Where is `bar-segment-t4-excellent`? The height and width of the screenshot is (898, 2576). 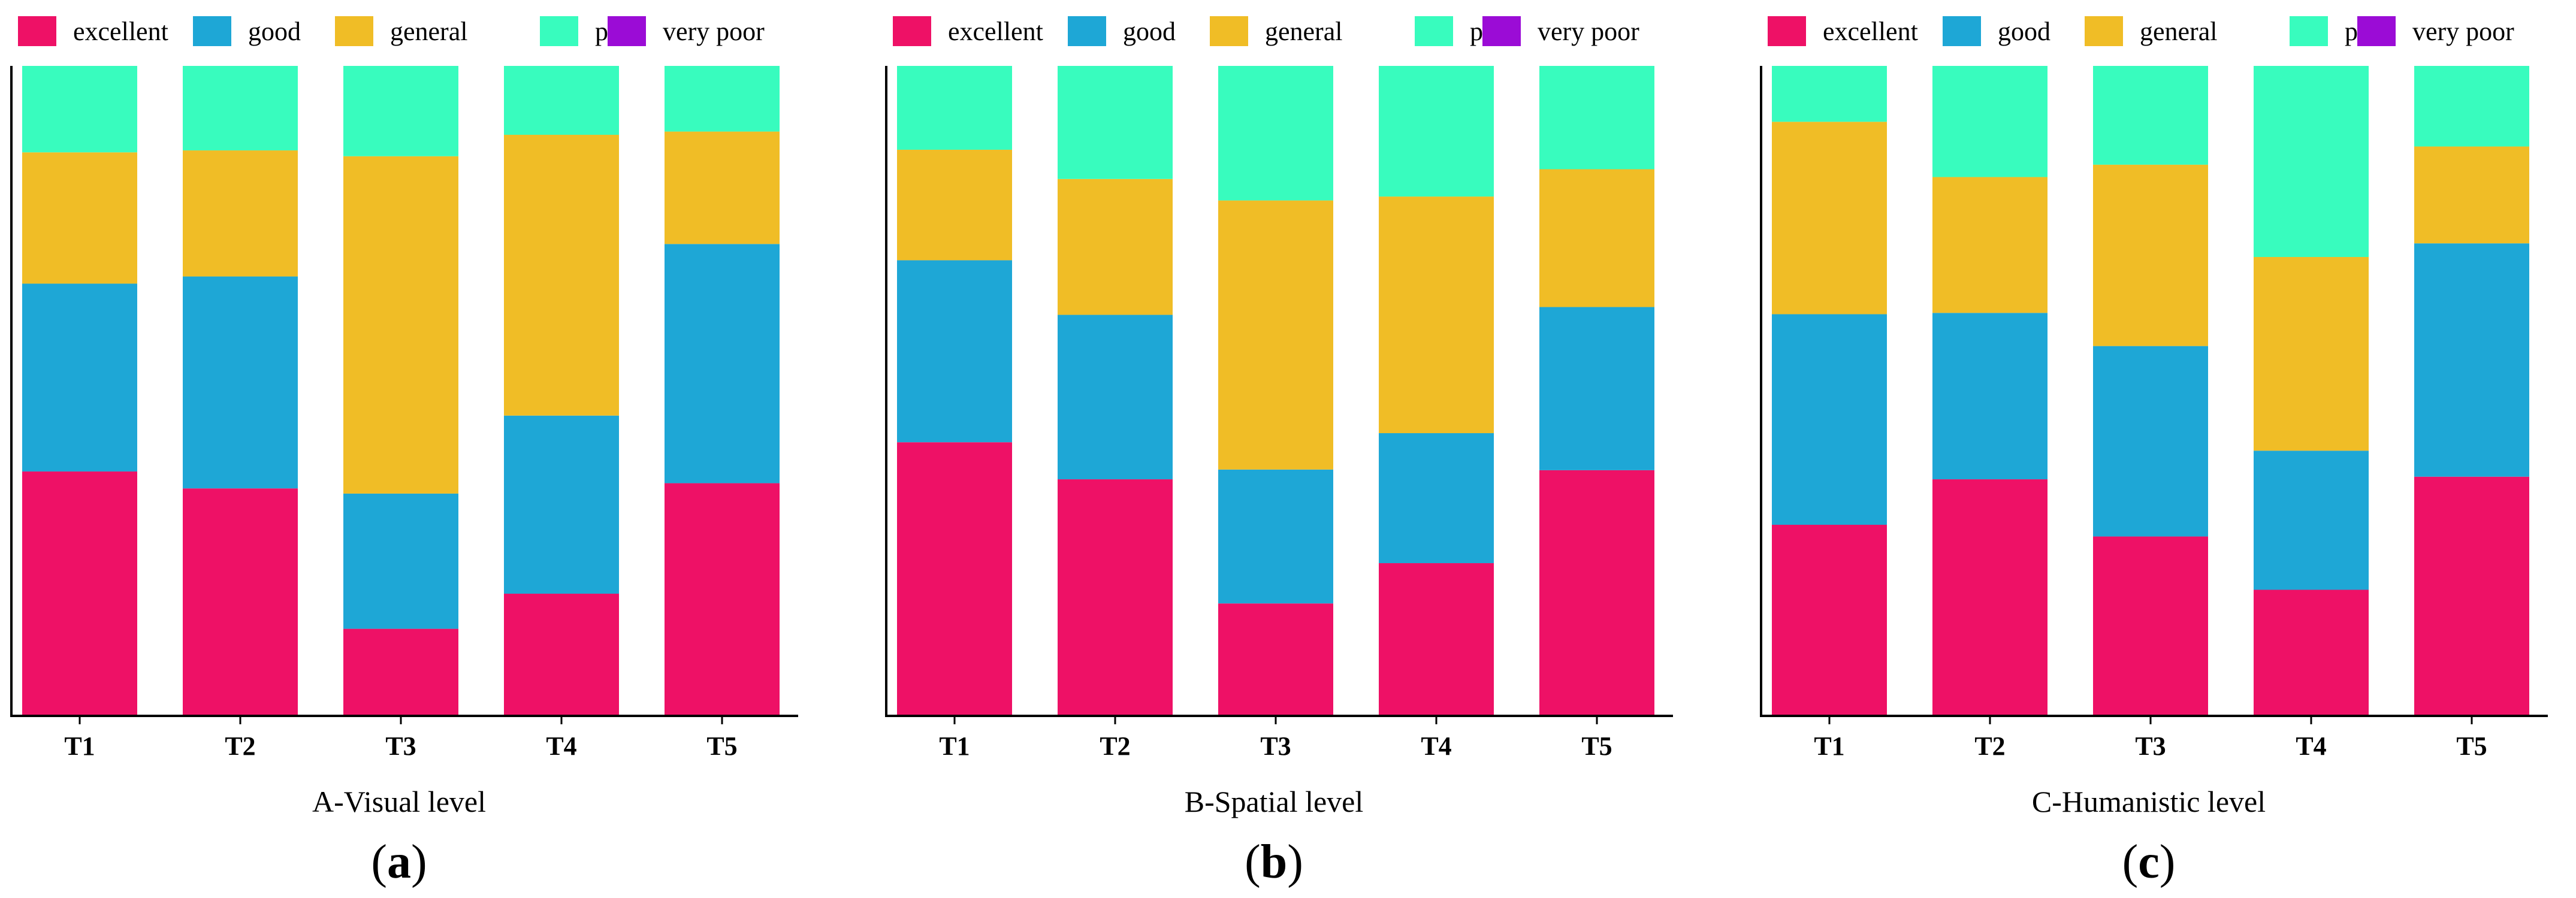
bar-segment-t4-excellent is located at coordinates (2312, 653).